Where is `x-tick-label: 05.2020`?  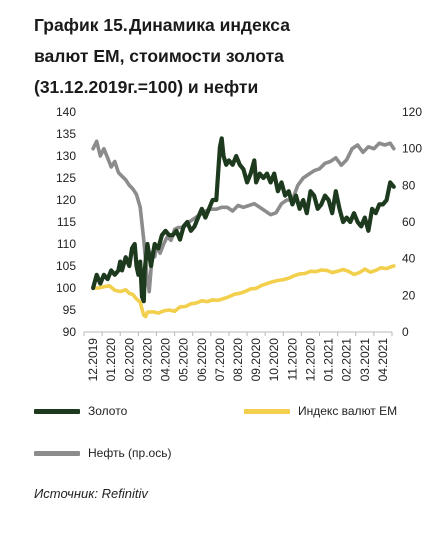
x-tick-label: 05.2020 is located at coordinates (184, 360).